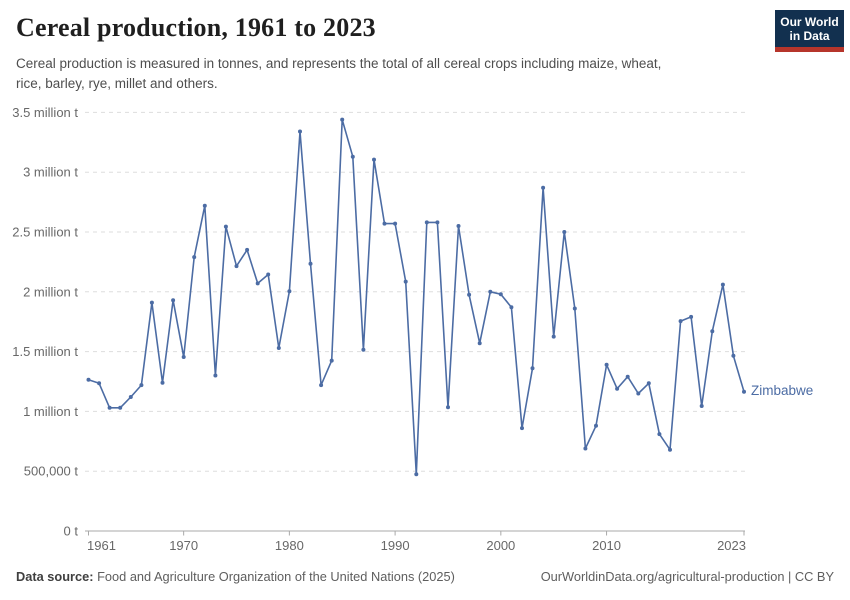 This screenshot has height=600, width=850. What do you see at coordinates (50, 172) in the screenshot?
I see `y-tick-label: 3 million t` at bounding box center [50, 172].